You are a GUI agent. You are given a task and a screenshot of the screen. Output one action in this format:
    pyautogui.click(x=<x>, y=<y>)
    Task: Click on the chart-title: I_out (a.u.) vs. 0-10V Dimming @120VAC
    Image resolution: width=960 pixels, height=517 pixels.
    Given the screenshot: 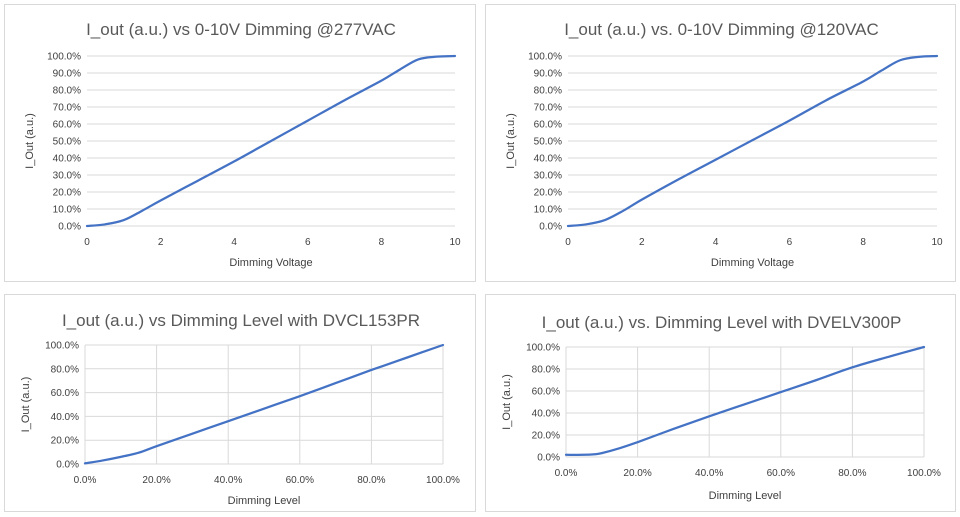 What is the action you would take?
    pyautogui.click(x=721, y=29)
    